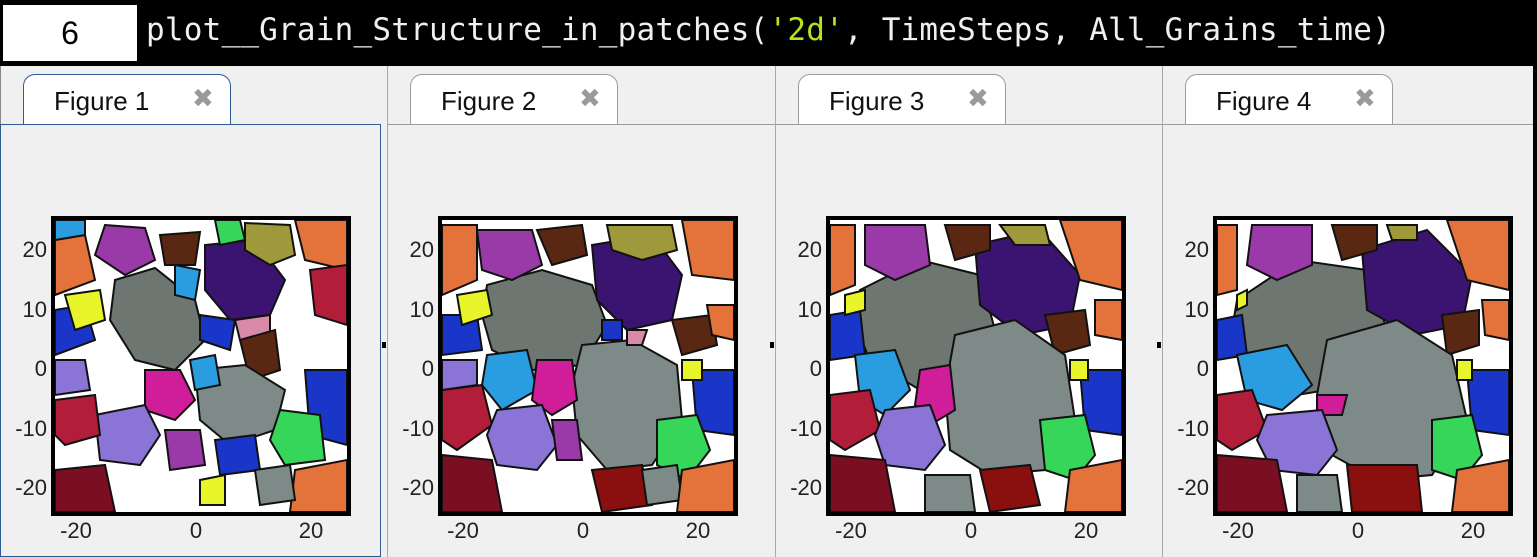 This screenshot has width=1537, height=557. I want to click on tab-label: Figure 1, so click(102, 101).